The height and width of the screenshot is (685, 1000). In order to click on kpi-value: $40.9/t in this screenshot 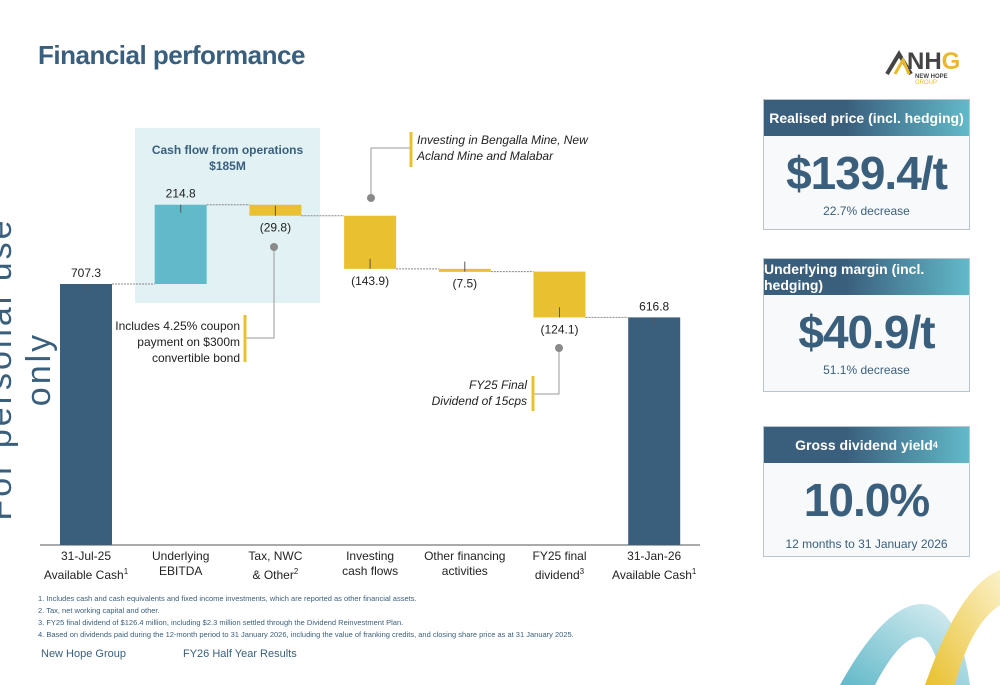, I will do `click(866, 332)`.